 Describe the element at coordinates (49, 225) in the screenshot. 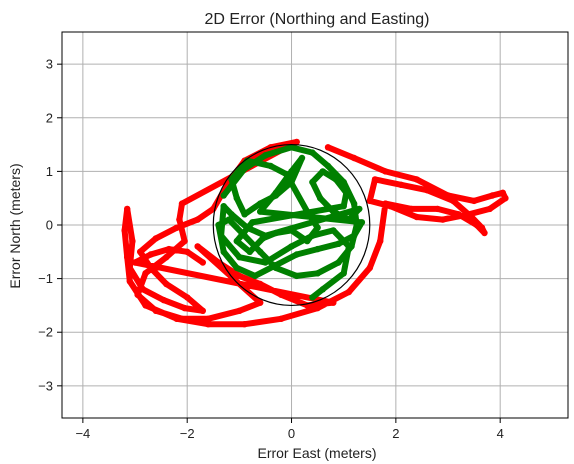

I see `y-tick-label: 0` at that location.